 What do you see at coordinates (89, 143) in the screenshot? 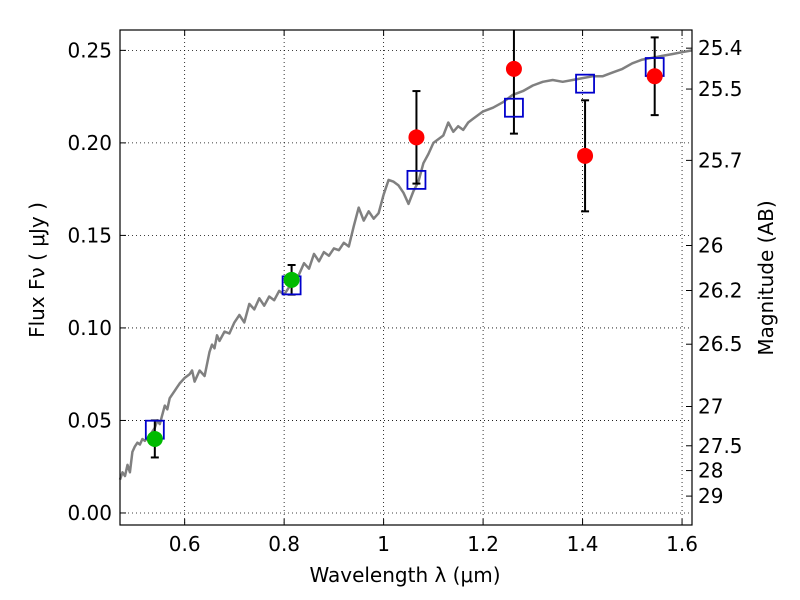
I see `y-tick-label: 0.20` at bounding box center [89, 143].